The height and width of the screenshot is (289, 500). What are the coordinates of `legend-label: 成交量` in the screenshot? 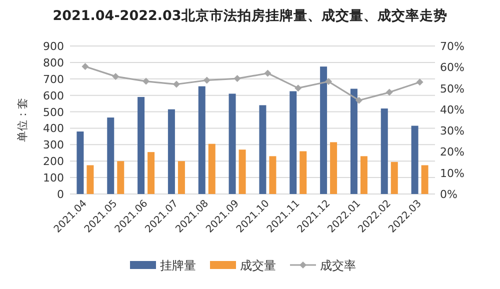 It's located at (258, 265).